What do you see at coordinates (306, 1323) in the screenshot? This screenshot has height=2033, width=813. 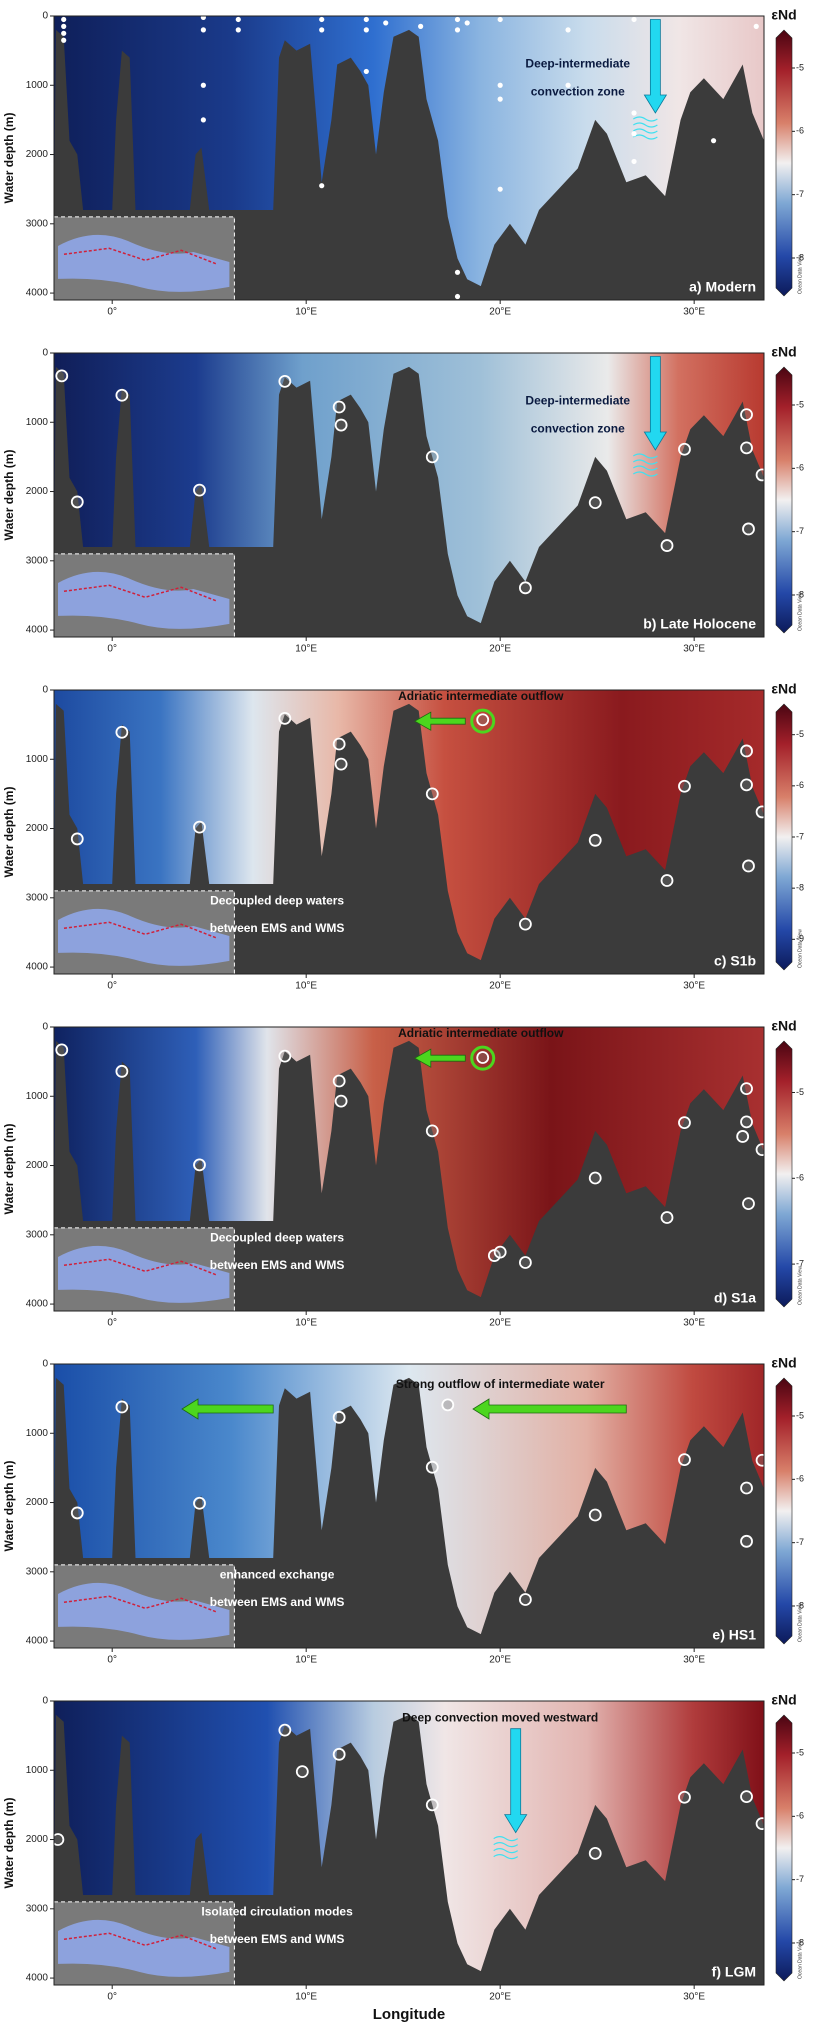 I see `x-tick-label: 10°E` at bounding box center [306, 1323].